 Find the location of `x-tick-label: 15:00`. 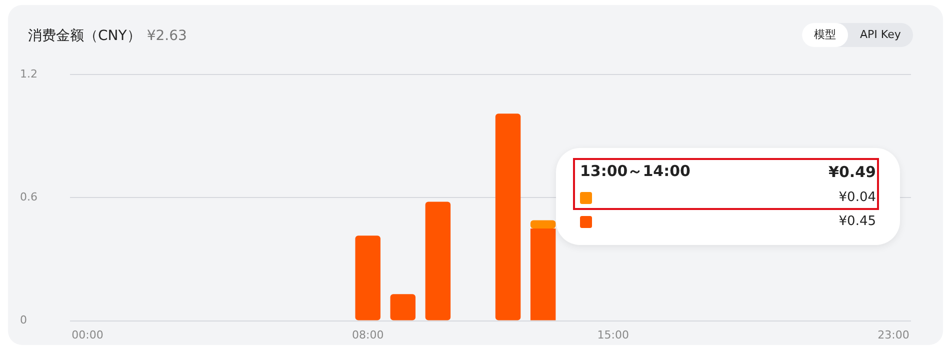

x-tick-label: 15:00 is located at coordinates (613, 335).